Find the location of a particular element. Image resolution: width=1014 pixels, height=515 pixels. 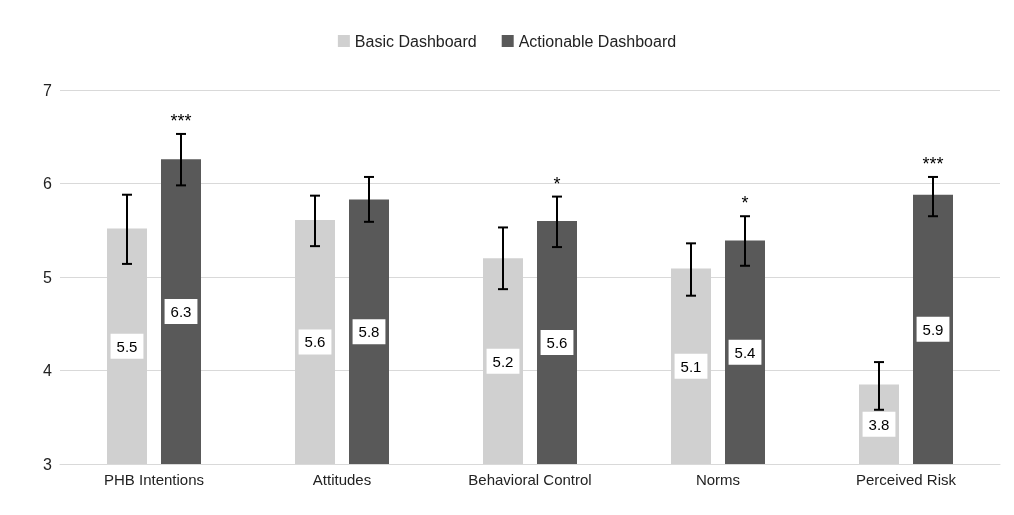

x-tick-label: Attitudes is located at coordinates (342, 479).